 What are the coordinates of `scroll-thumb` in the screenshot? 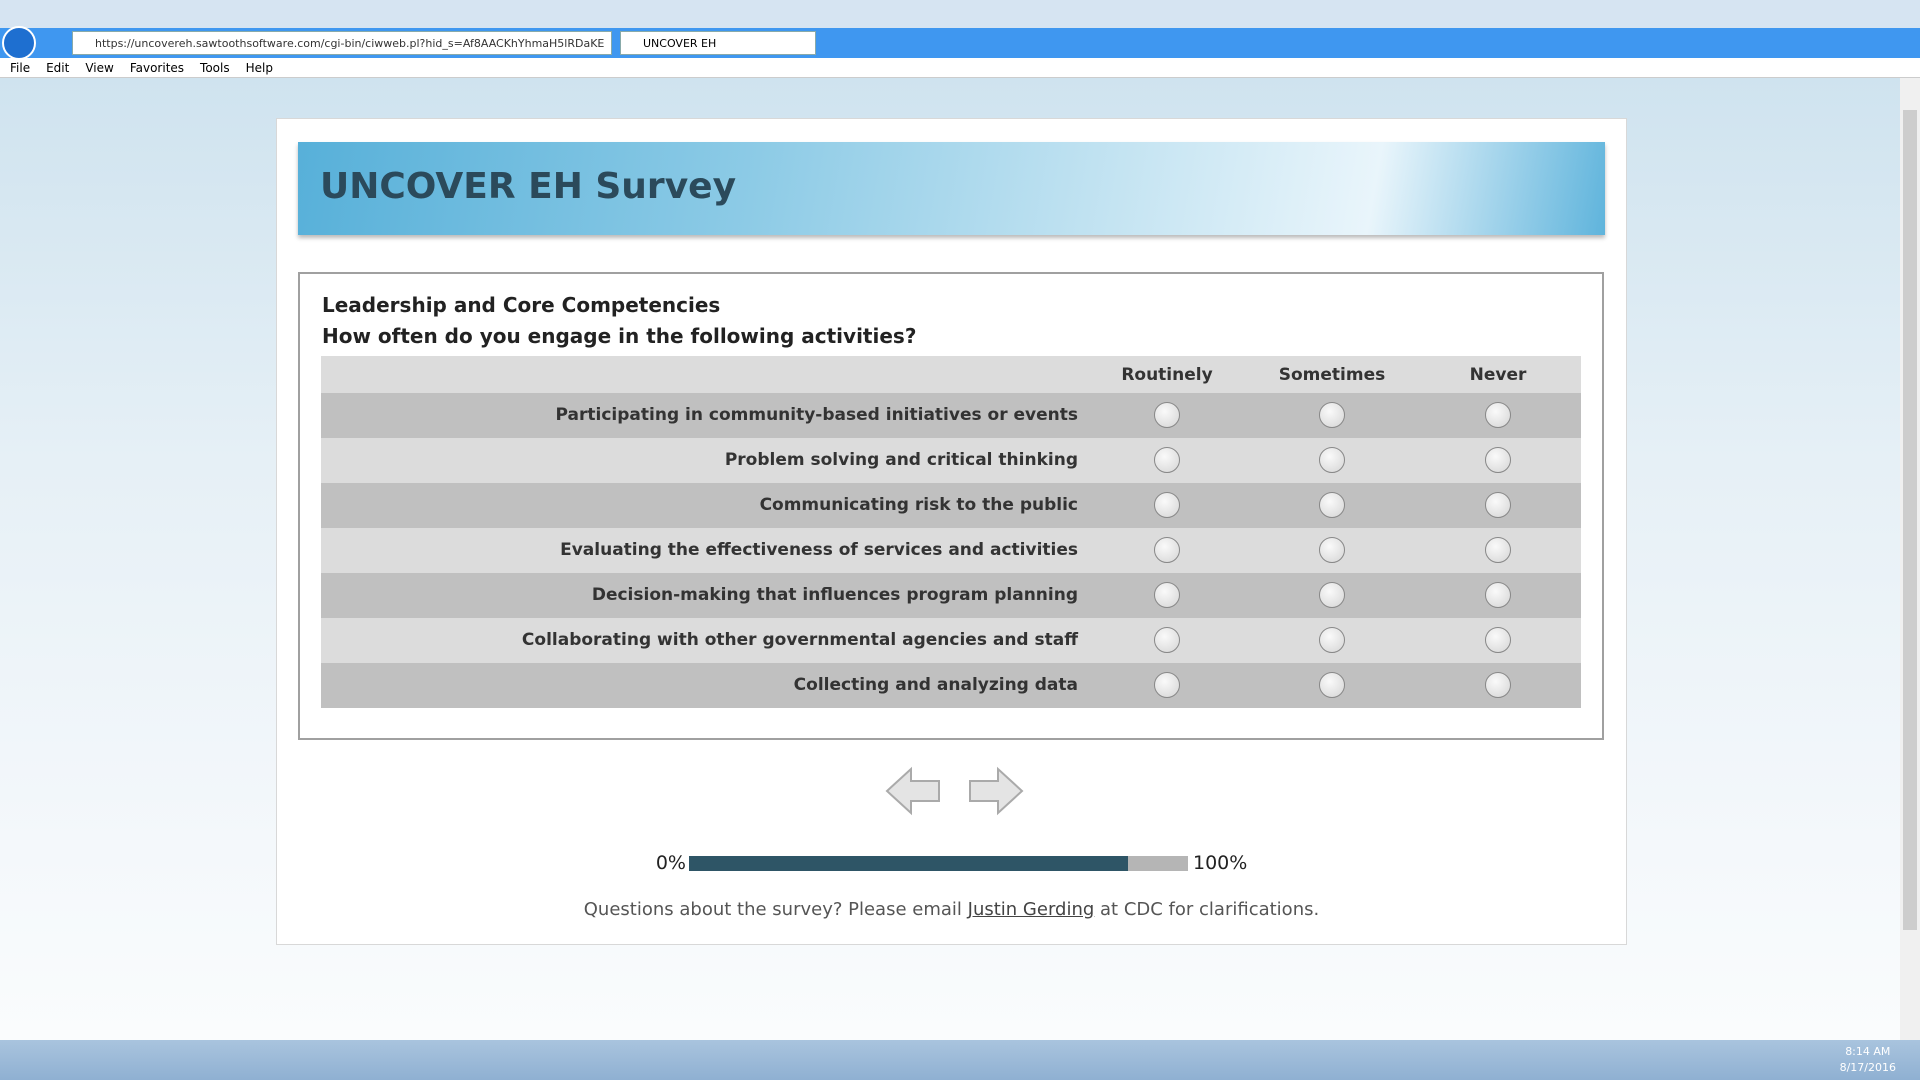 It's located at (1910, 520).